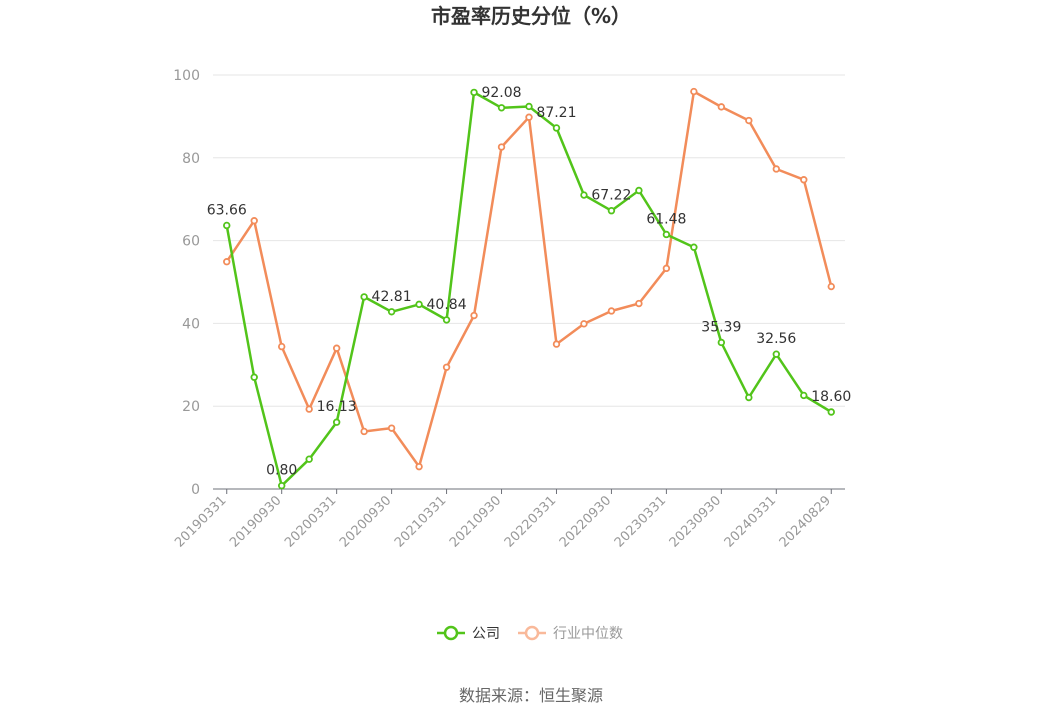 Image resolution: width=1062 pixels, height=718 pixels. What do you see at coordinates (531, 695) in the screenshot?
I see `source-note: 数据来源：恒生聚源` at bounding box center [531, 695].